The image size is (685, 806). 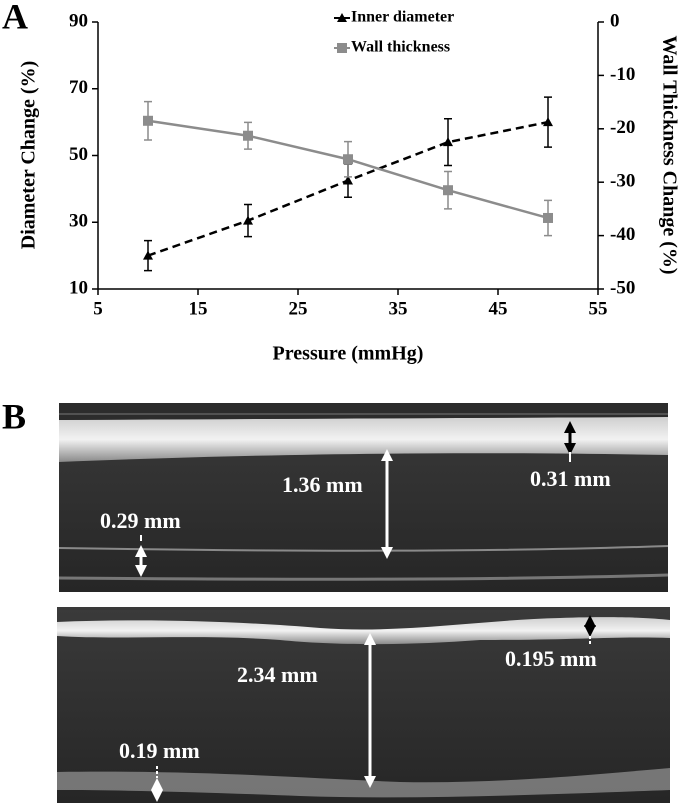 What do you see at coordinates (198, 308) in the screenshot?
I see `x-tick-label: 15` at bounding box center [198, 308].